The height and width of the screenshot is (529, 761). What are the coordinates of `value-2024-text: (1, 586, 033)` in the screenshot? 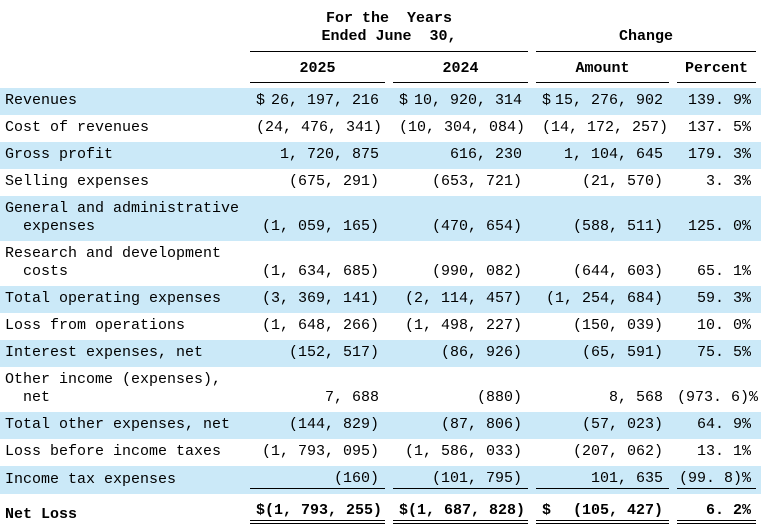 It's located at (463, 451).